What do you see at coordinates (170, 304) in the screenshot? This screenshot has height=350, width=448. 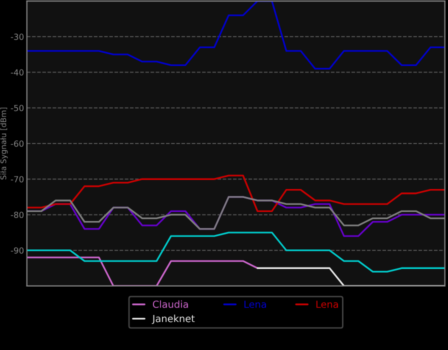 I see `legend-label: Claudia` at bounding box center [170, 304].